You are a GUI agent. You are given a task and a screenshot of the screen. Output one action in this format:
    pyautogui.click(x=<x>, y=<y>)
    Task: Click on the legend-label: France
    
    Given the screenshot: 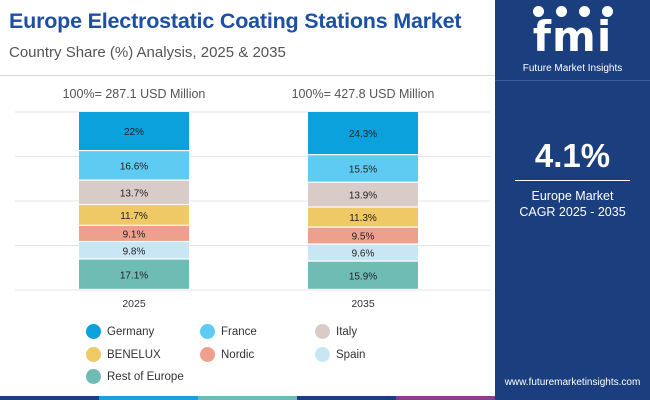 What is the action you would take?
    pyautogui.click(x=239, y=331)
    